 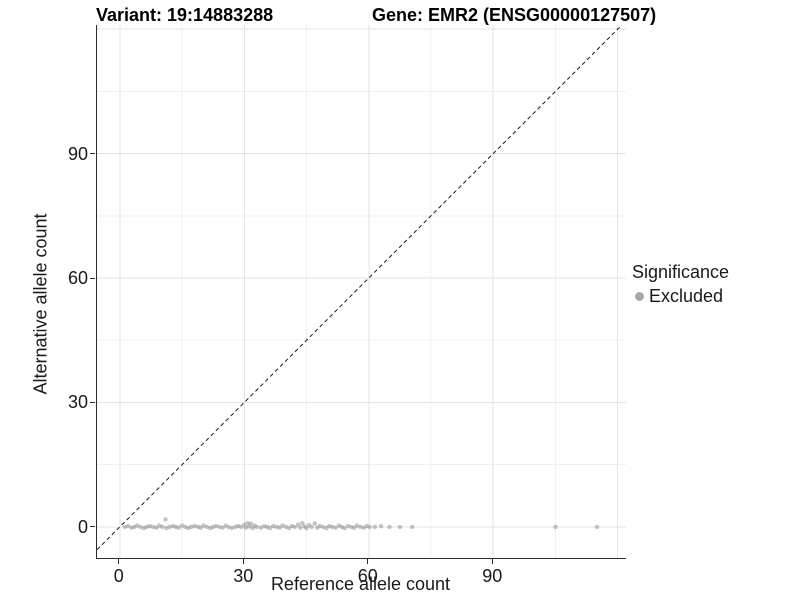 I want to click on x-axis-title: Reference allele count, so click(x=360, y=584).